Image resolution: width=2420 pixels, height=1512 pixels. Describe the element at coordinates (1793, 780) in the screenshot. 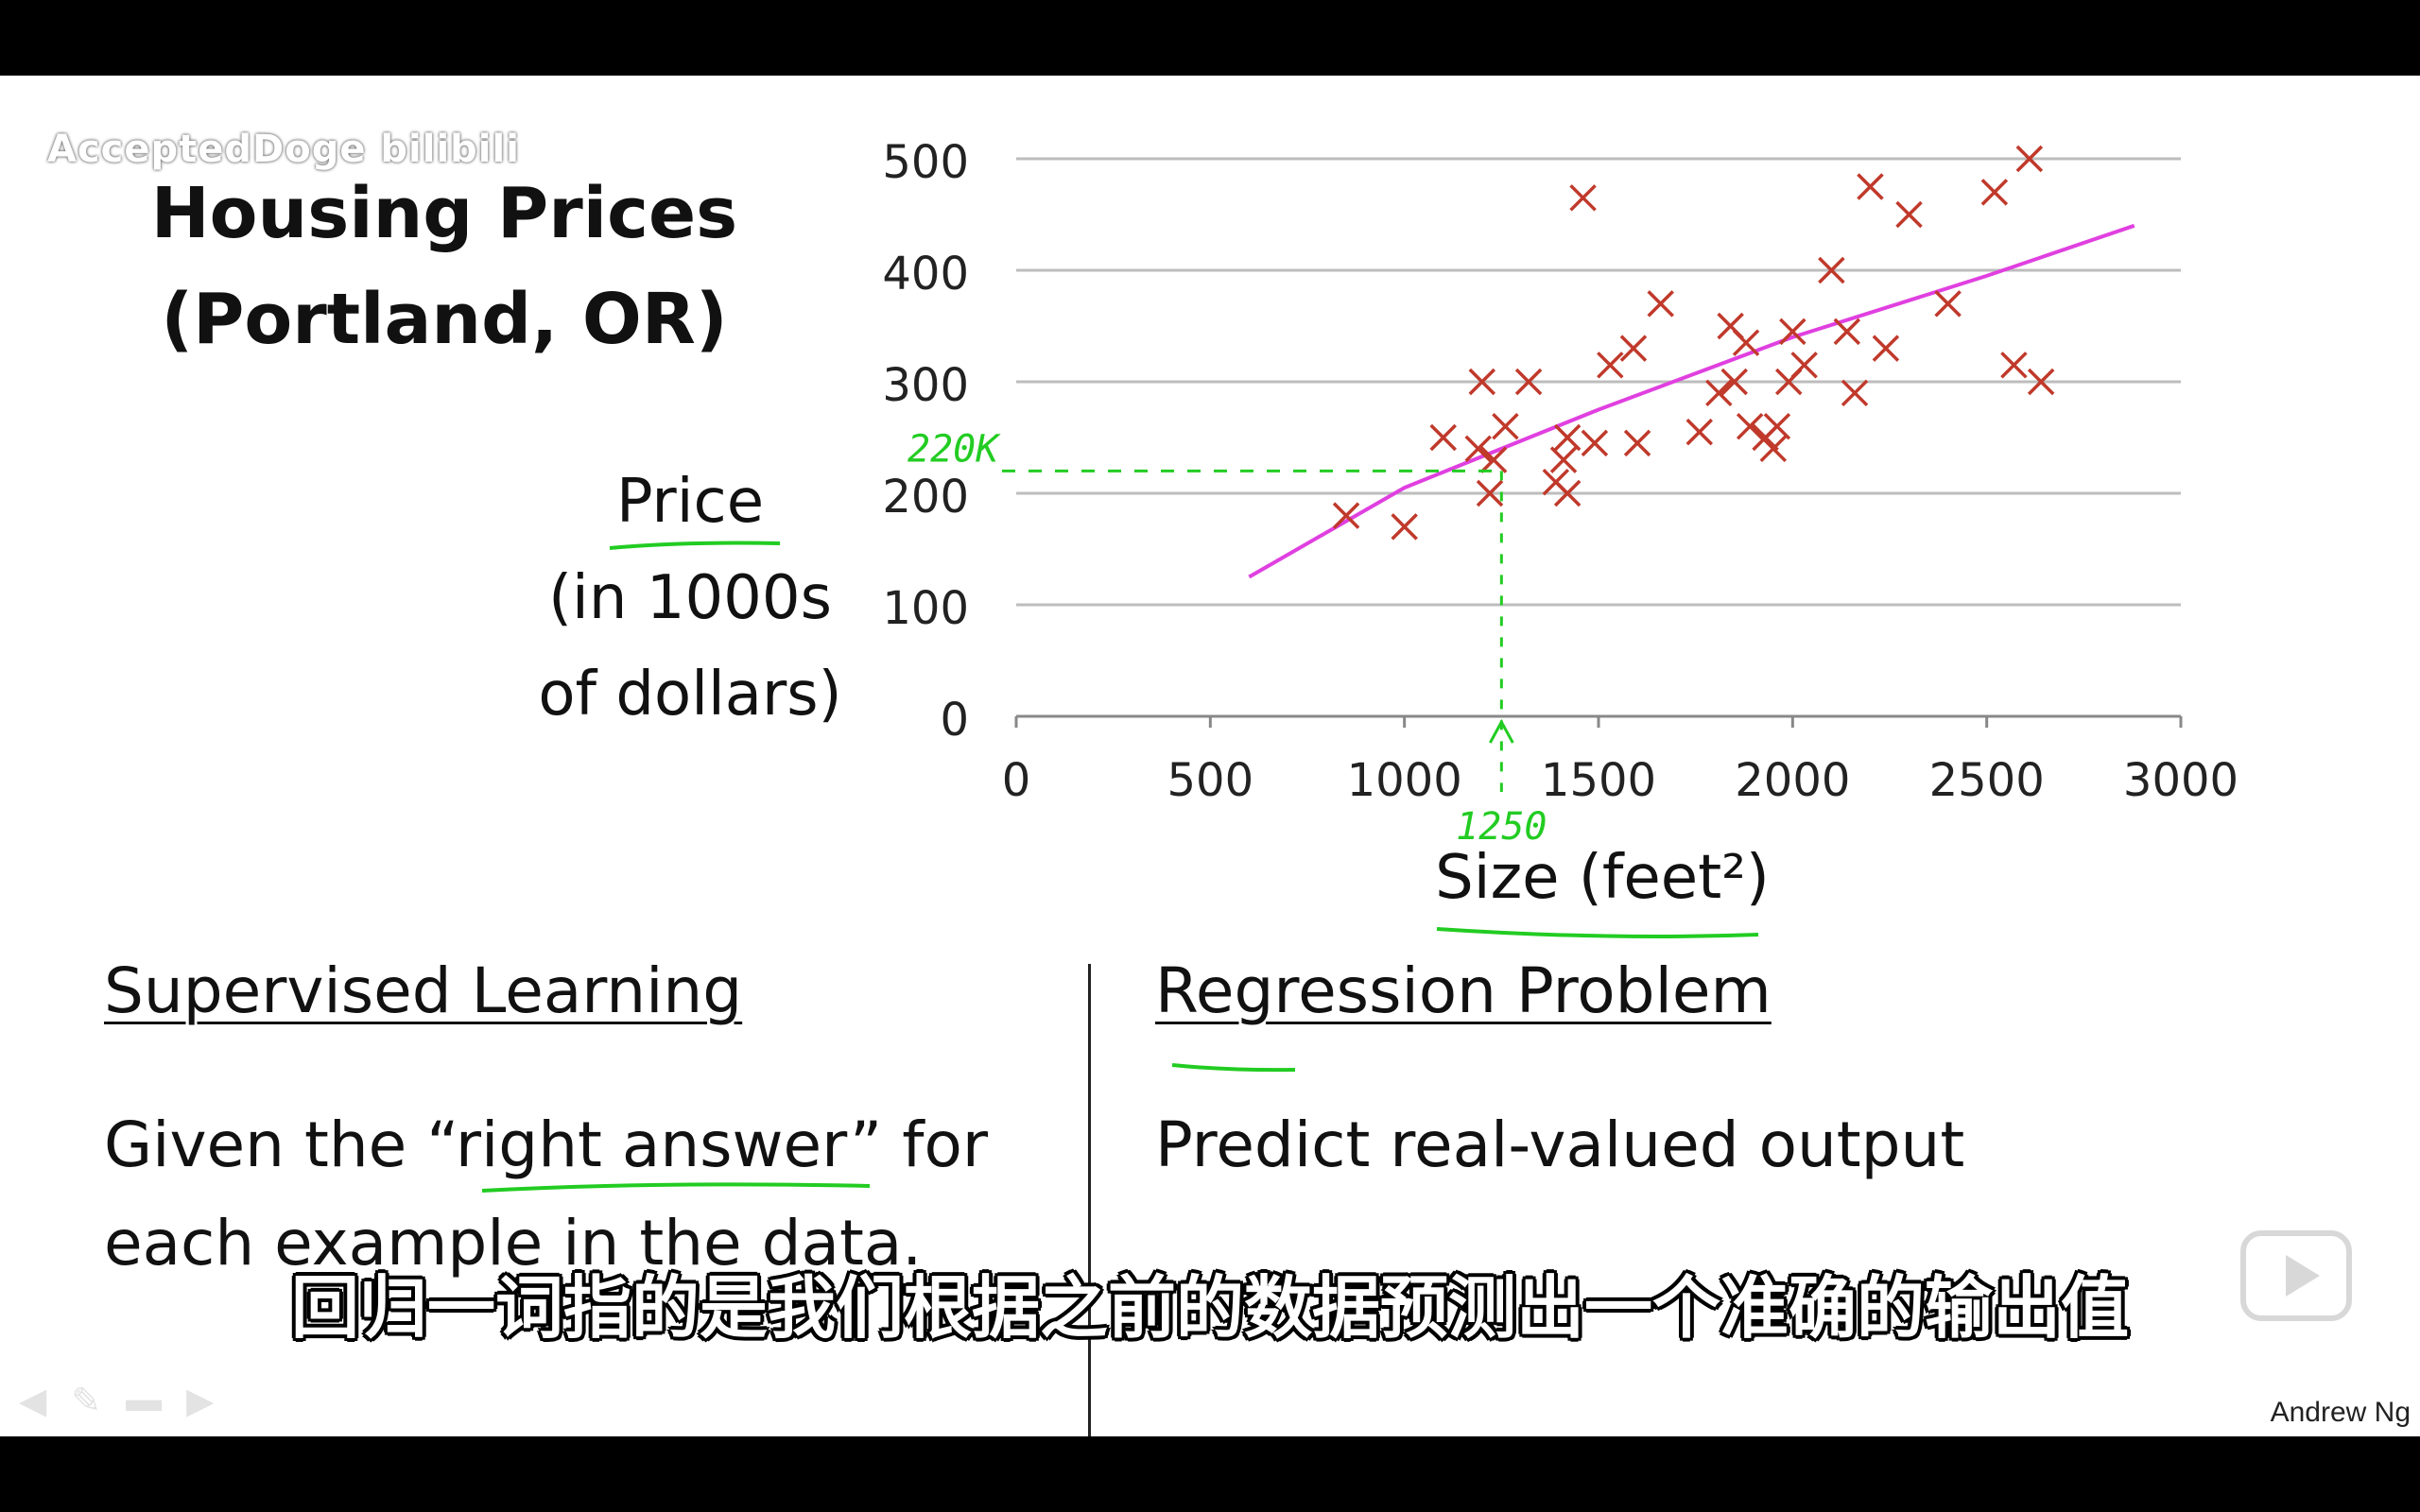

I see `x-tick-label: 2000` at that location.